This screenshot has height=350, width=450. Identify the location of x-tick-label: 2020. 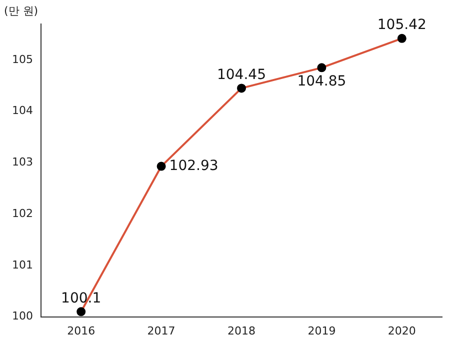
(402, 331).